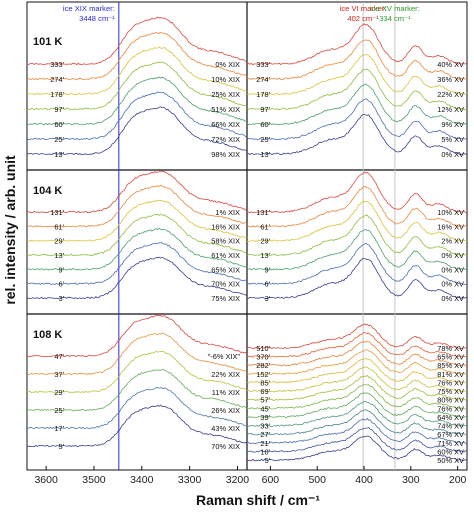 This screenshot has height=515, width=474. I want to click on xv-fraction-label: 71% XV, so click(450, 443).